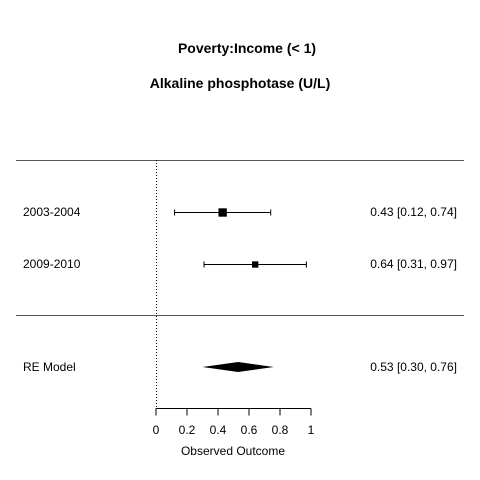 This screenshot has height=480, width=480. Describe the element at coordinates (247, 48) in the screenshot. I see `chart-title: Poverty:Income (< 1)` at that location.